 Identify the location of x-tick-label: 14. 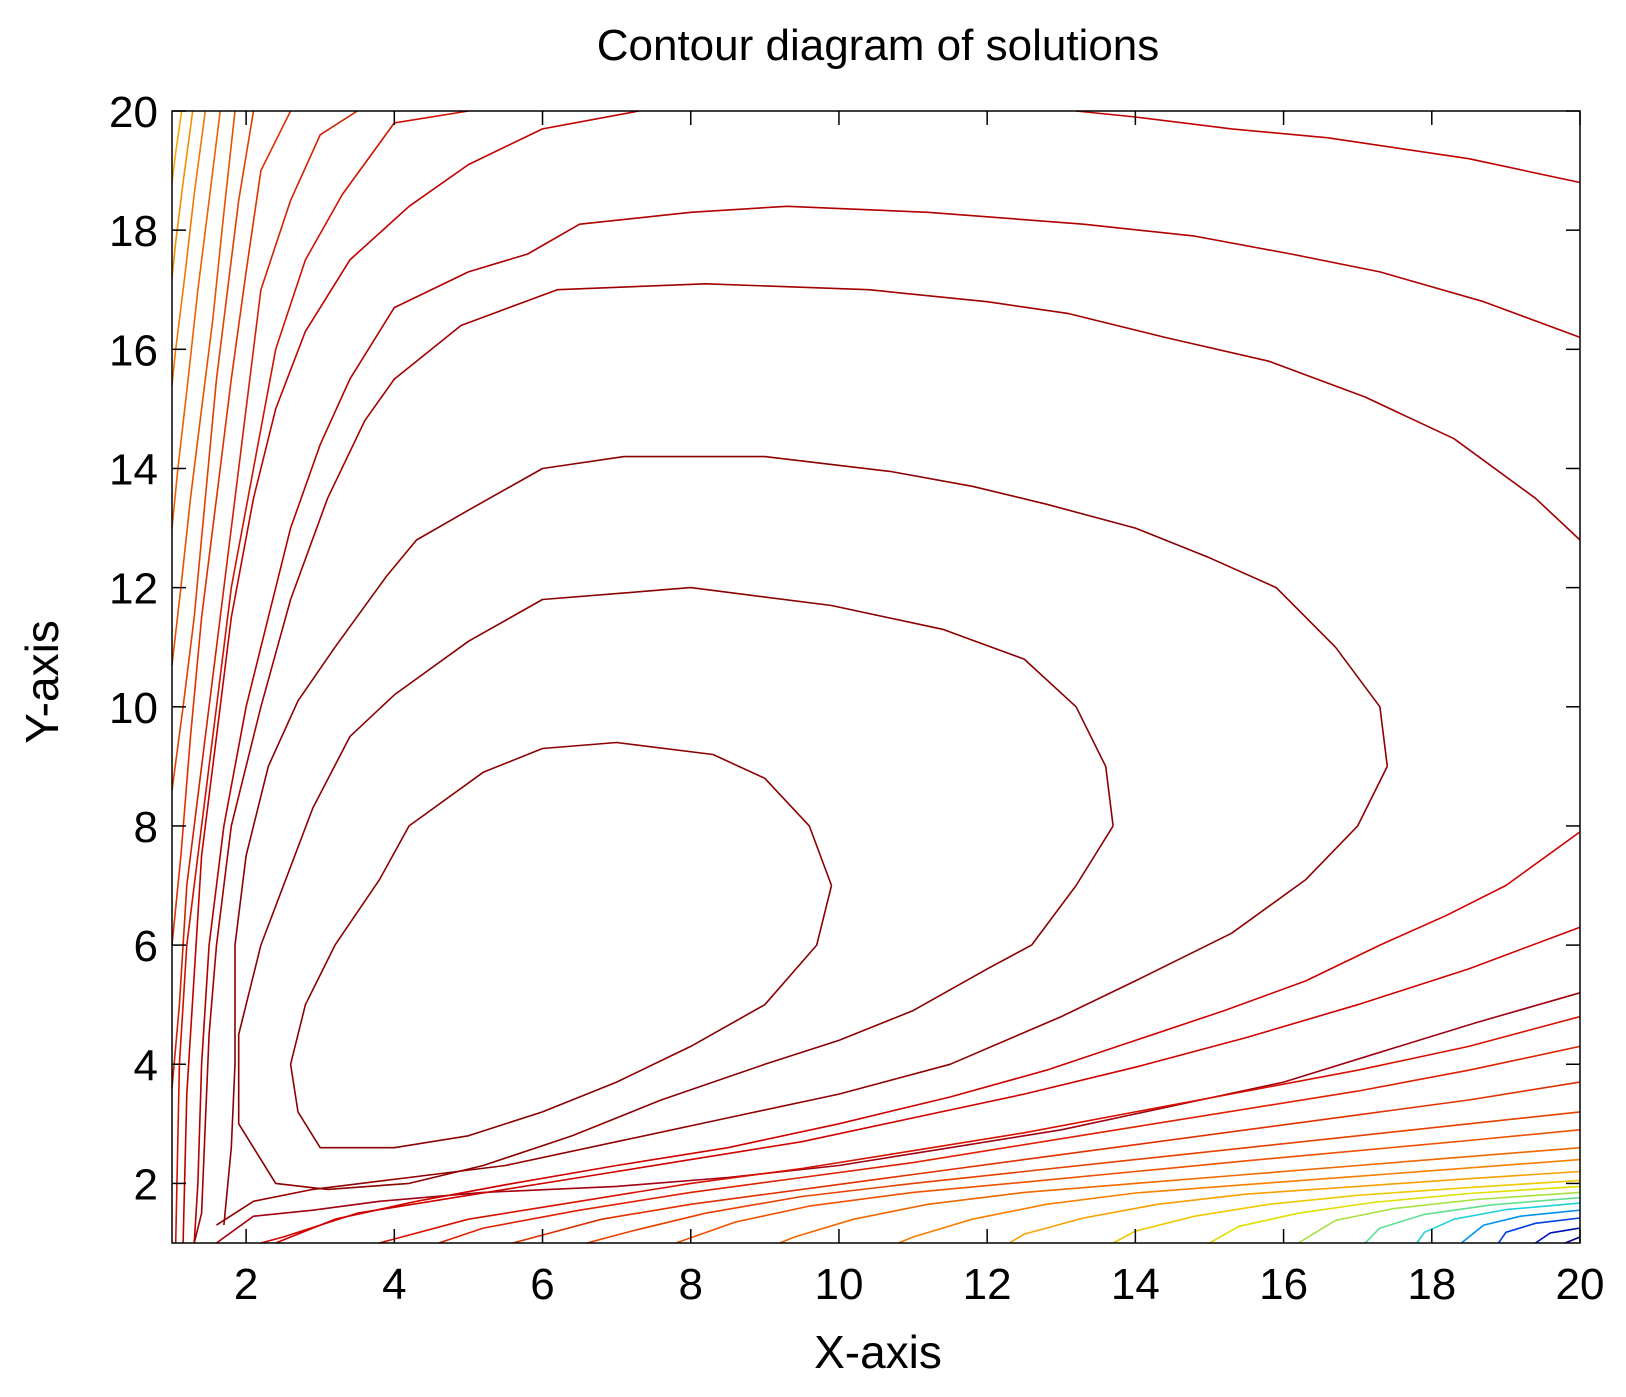
(1135, 1284).